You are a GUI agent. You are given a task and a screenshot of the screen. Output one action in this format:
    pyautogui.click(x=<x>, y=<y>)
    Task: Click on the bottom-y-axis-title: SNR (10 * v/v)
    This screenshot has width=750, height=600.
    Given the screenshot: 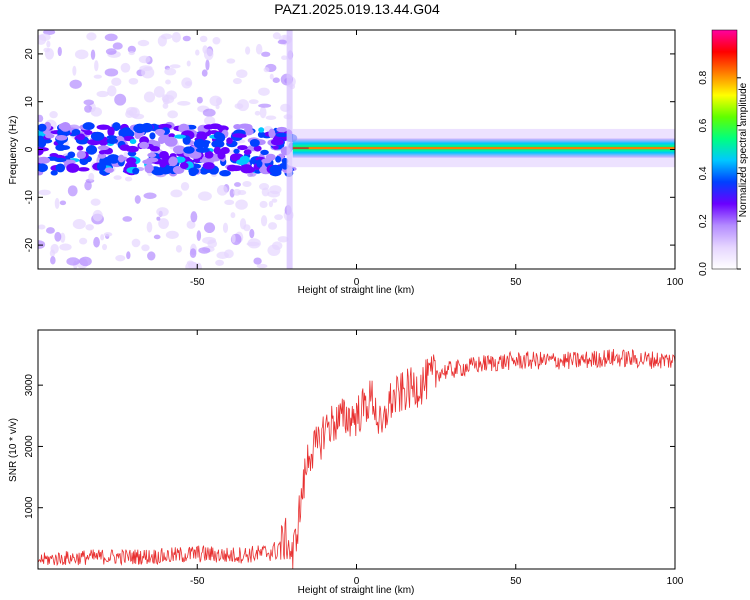 What is the action you would take?
    pyautogui.click(x=13, y=450)
    